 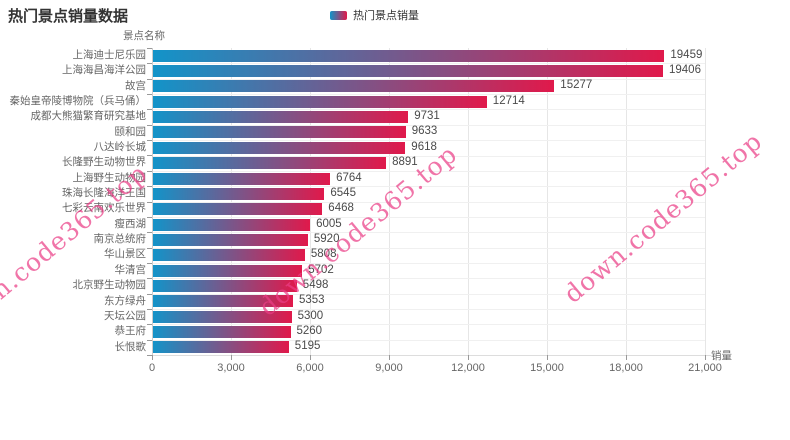 I want to click on y-axis-label: 长恨歌, so click(x=130, y=346).